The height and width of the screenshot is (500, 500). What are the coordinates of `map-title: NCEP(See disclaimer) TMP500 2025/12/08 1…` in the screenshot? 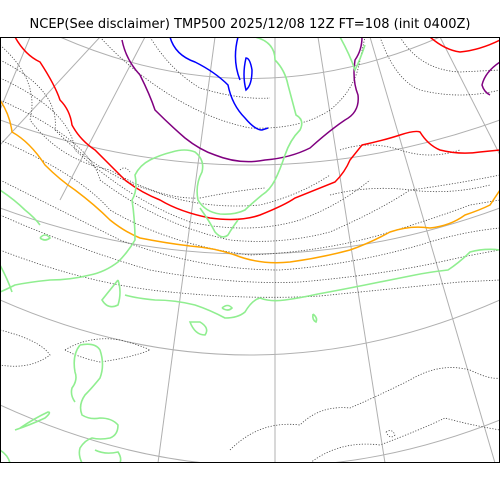 It's located at (250, 24).